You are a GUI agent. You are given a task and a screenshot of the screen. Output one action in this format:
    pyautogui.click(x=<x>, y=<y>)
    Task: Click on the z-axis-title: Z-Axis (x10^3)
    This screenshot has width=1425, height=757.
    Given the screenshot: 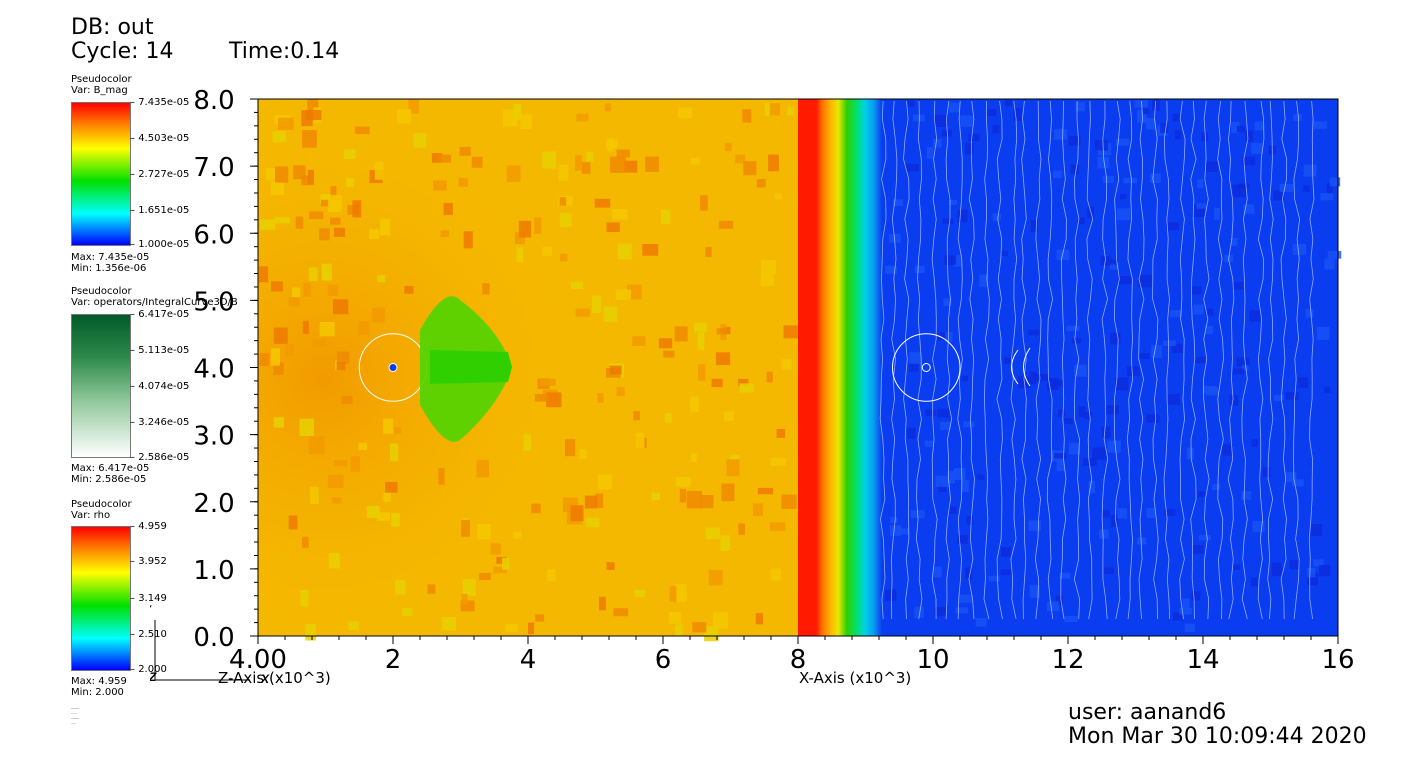 What is the action you would take?
    pyautogui.click(x=274, y=678)
    